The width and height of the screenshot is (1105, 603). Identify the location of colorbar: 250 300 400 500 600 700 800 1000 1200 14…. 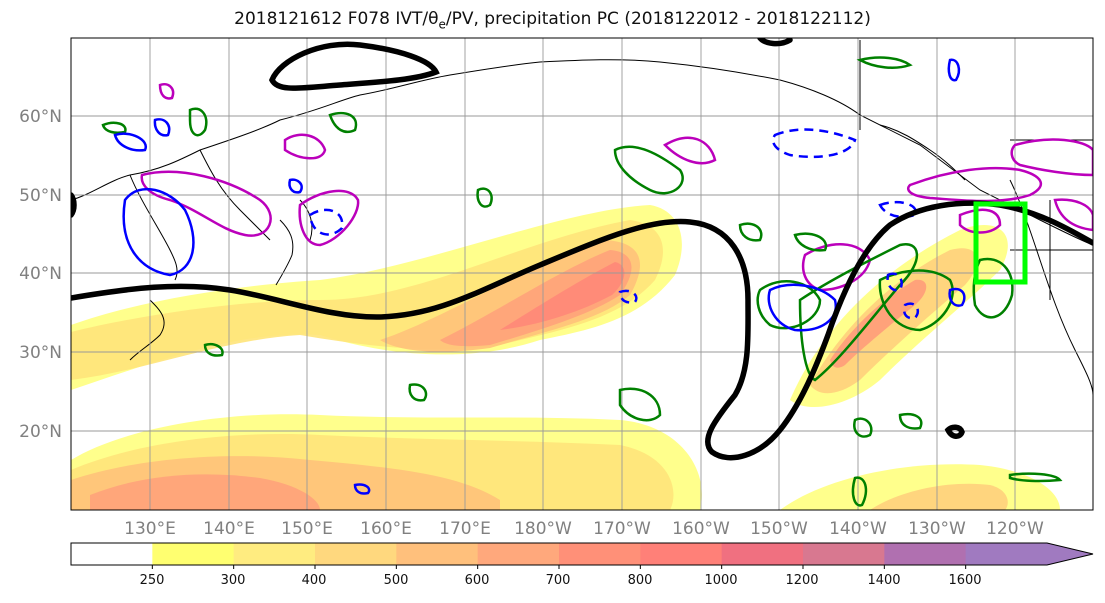
(582, 565).